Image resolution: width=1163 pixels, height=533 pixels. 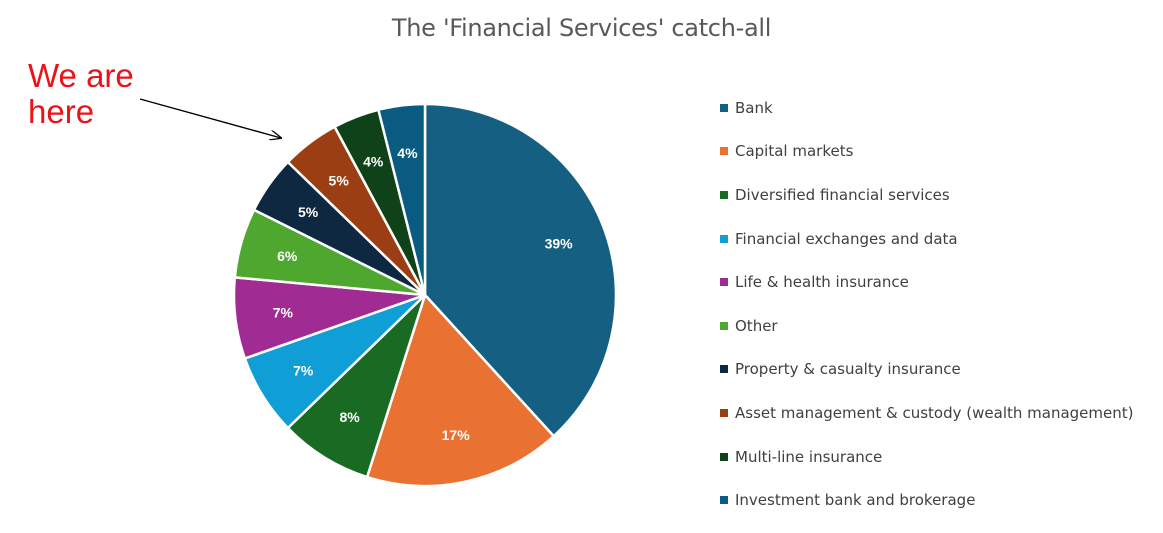 I want to click on pie-data-label: 6%, so click(x=287, y=256).